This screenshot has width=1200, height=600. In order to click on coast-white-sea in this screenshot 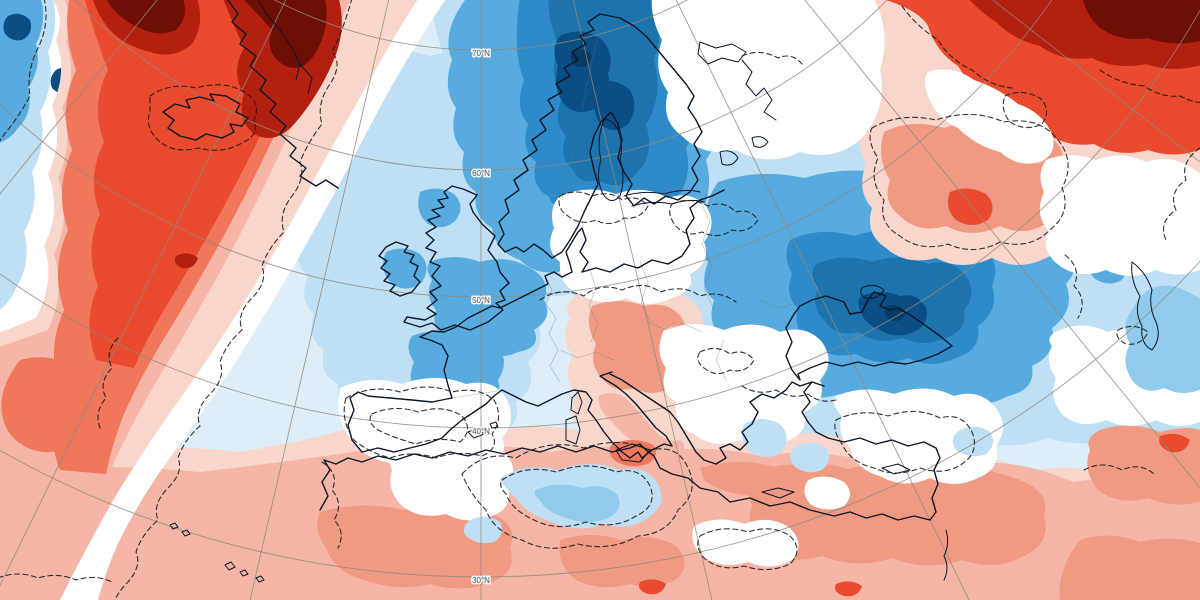, I will do `click(759, 90)`.